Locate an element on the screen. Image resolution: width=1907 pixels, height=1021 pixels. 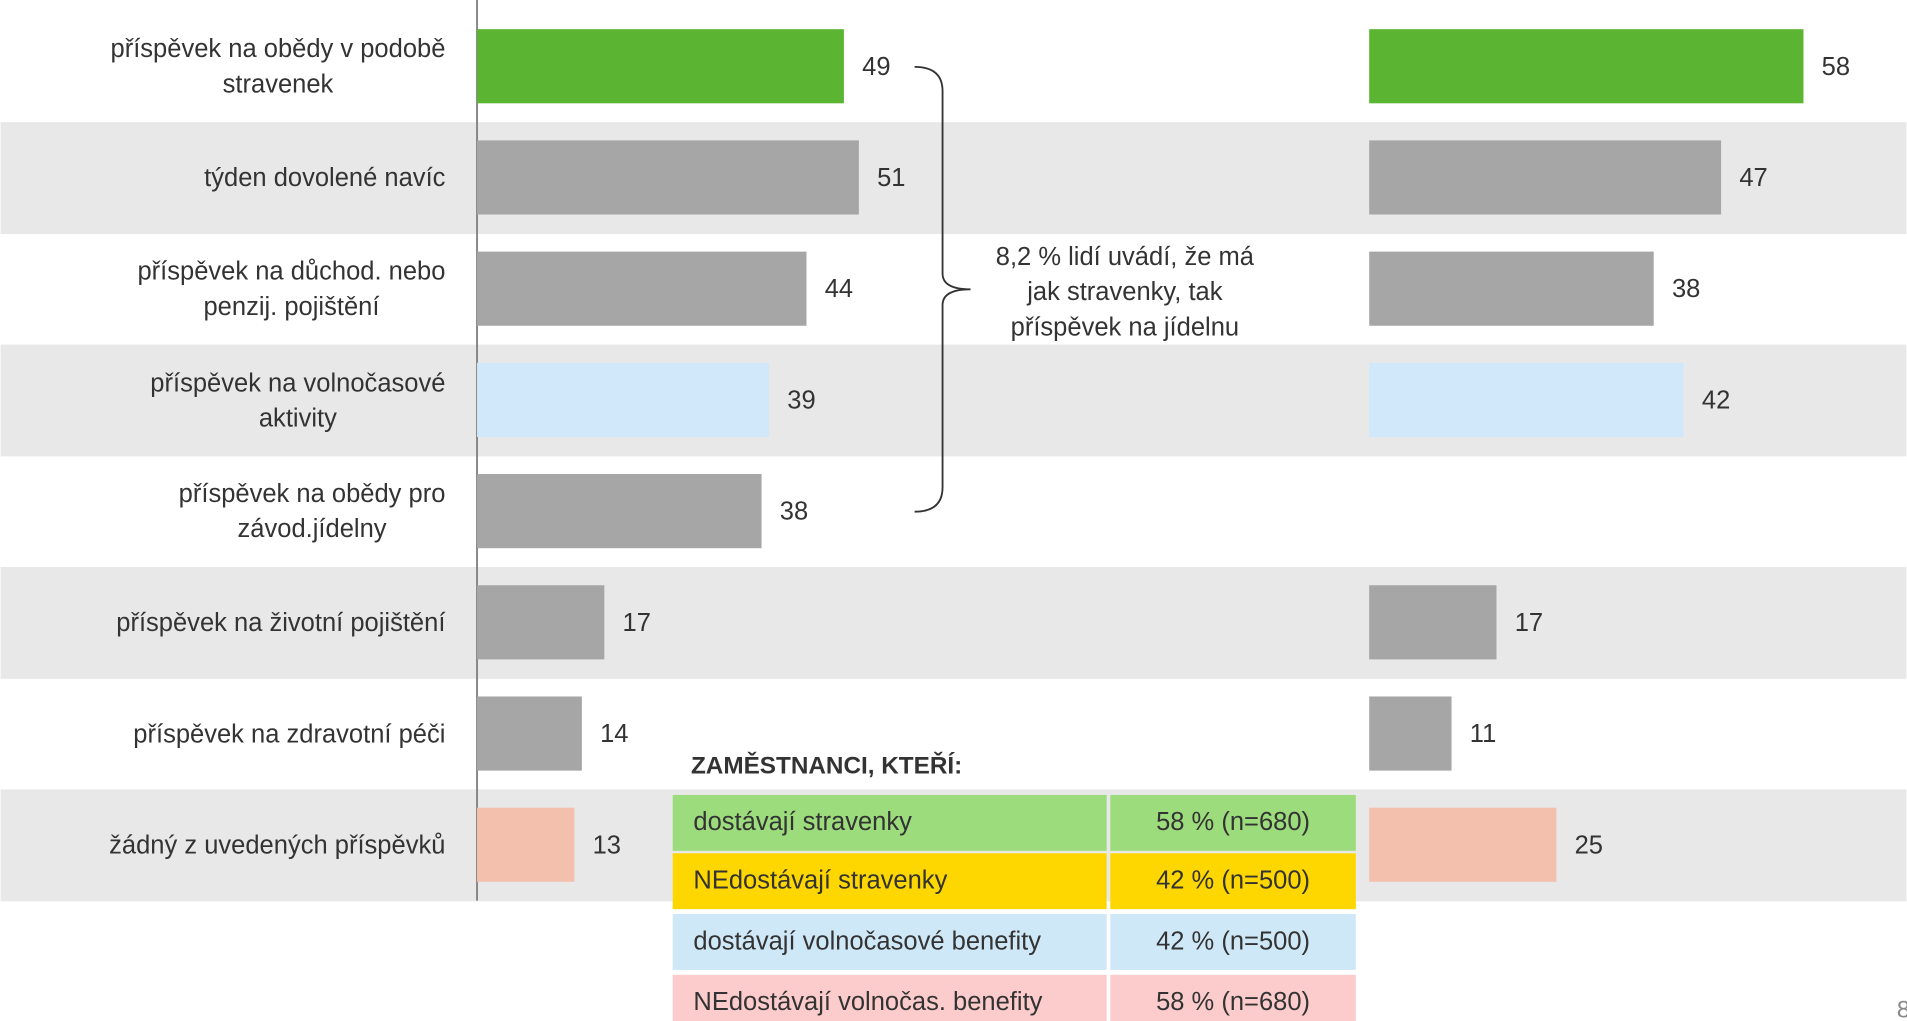
legend-label: NEdostávají stravenky is located at coordinates (820, 880).